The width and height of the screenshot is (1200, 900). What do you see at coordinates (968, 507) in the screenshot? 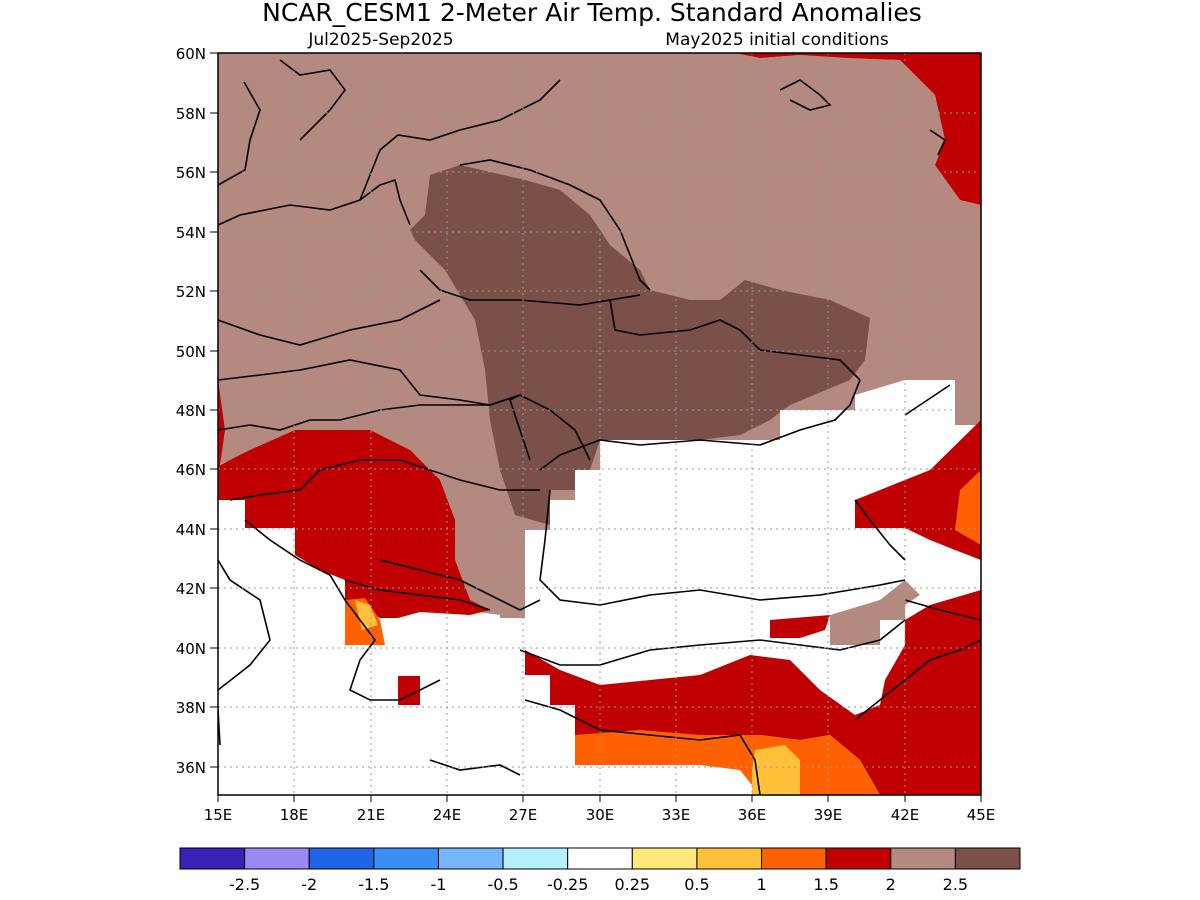
I see `anomaly-region-orange-east` at bounding box center [968, 507].